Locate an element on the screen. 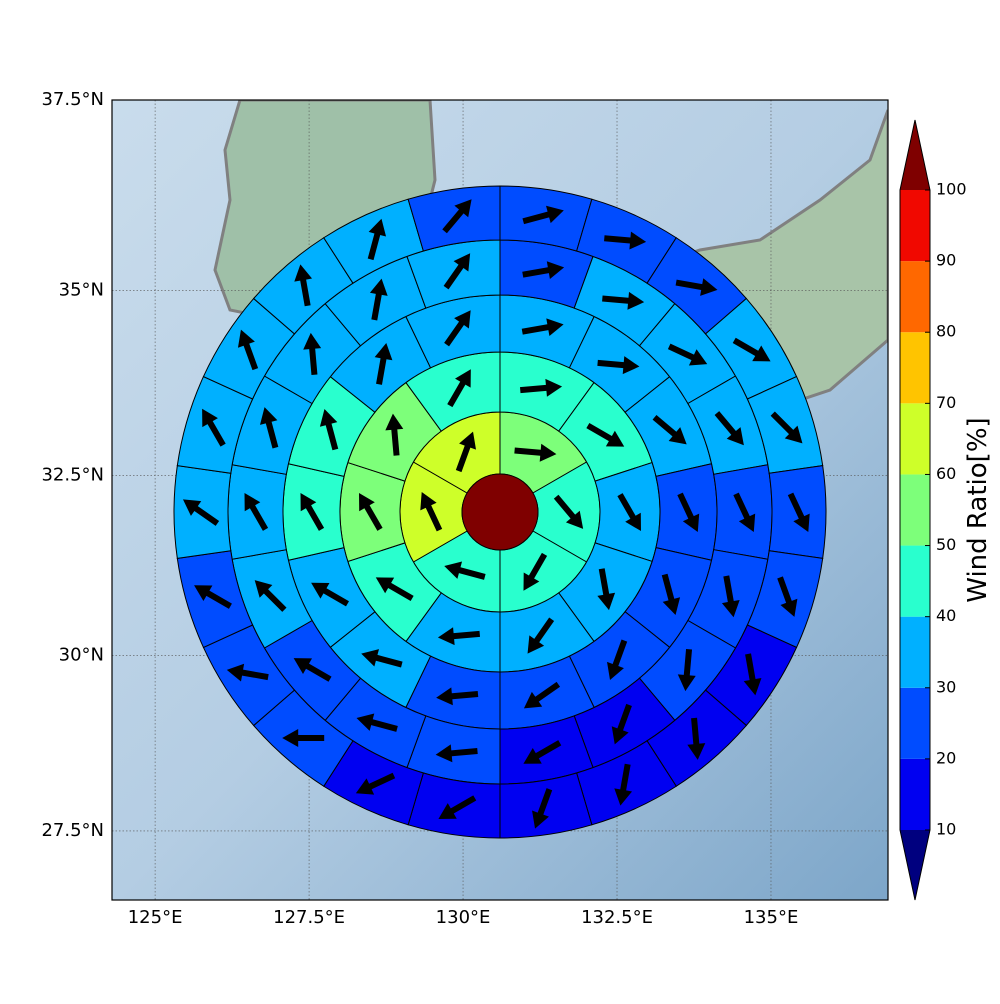 This screenshot has width=1000, height=1004. x-tick-label: 125°E is located at coordinates (155, 917).